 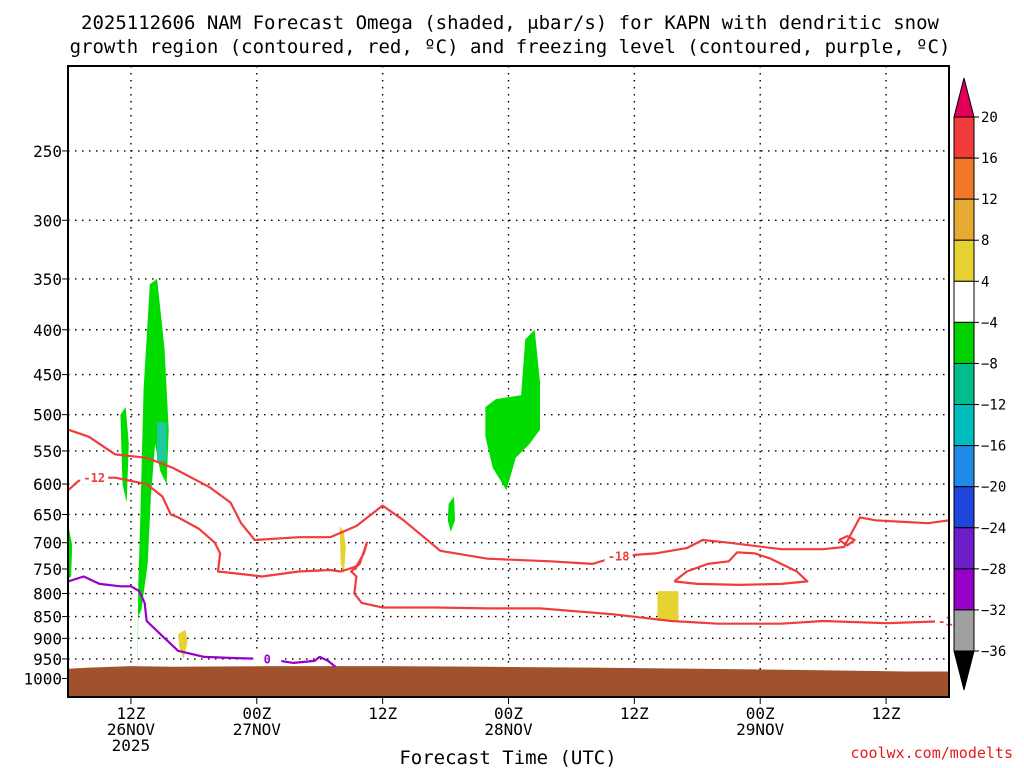 What do you see at coordinates (989, 323) in the screenshot?
I see `colorbar-label: −4` at bounding box center [989, 323].